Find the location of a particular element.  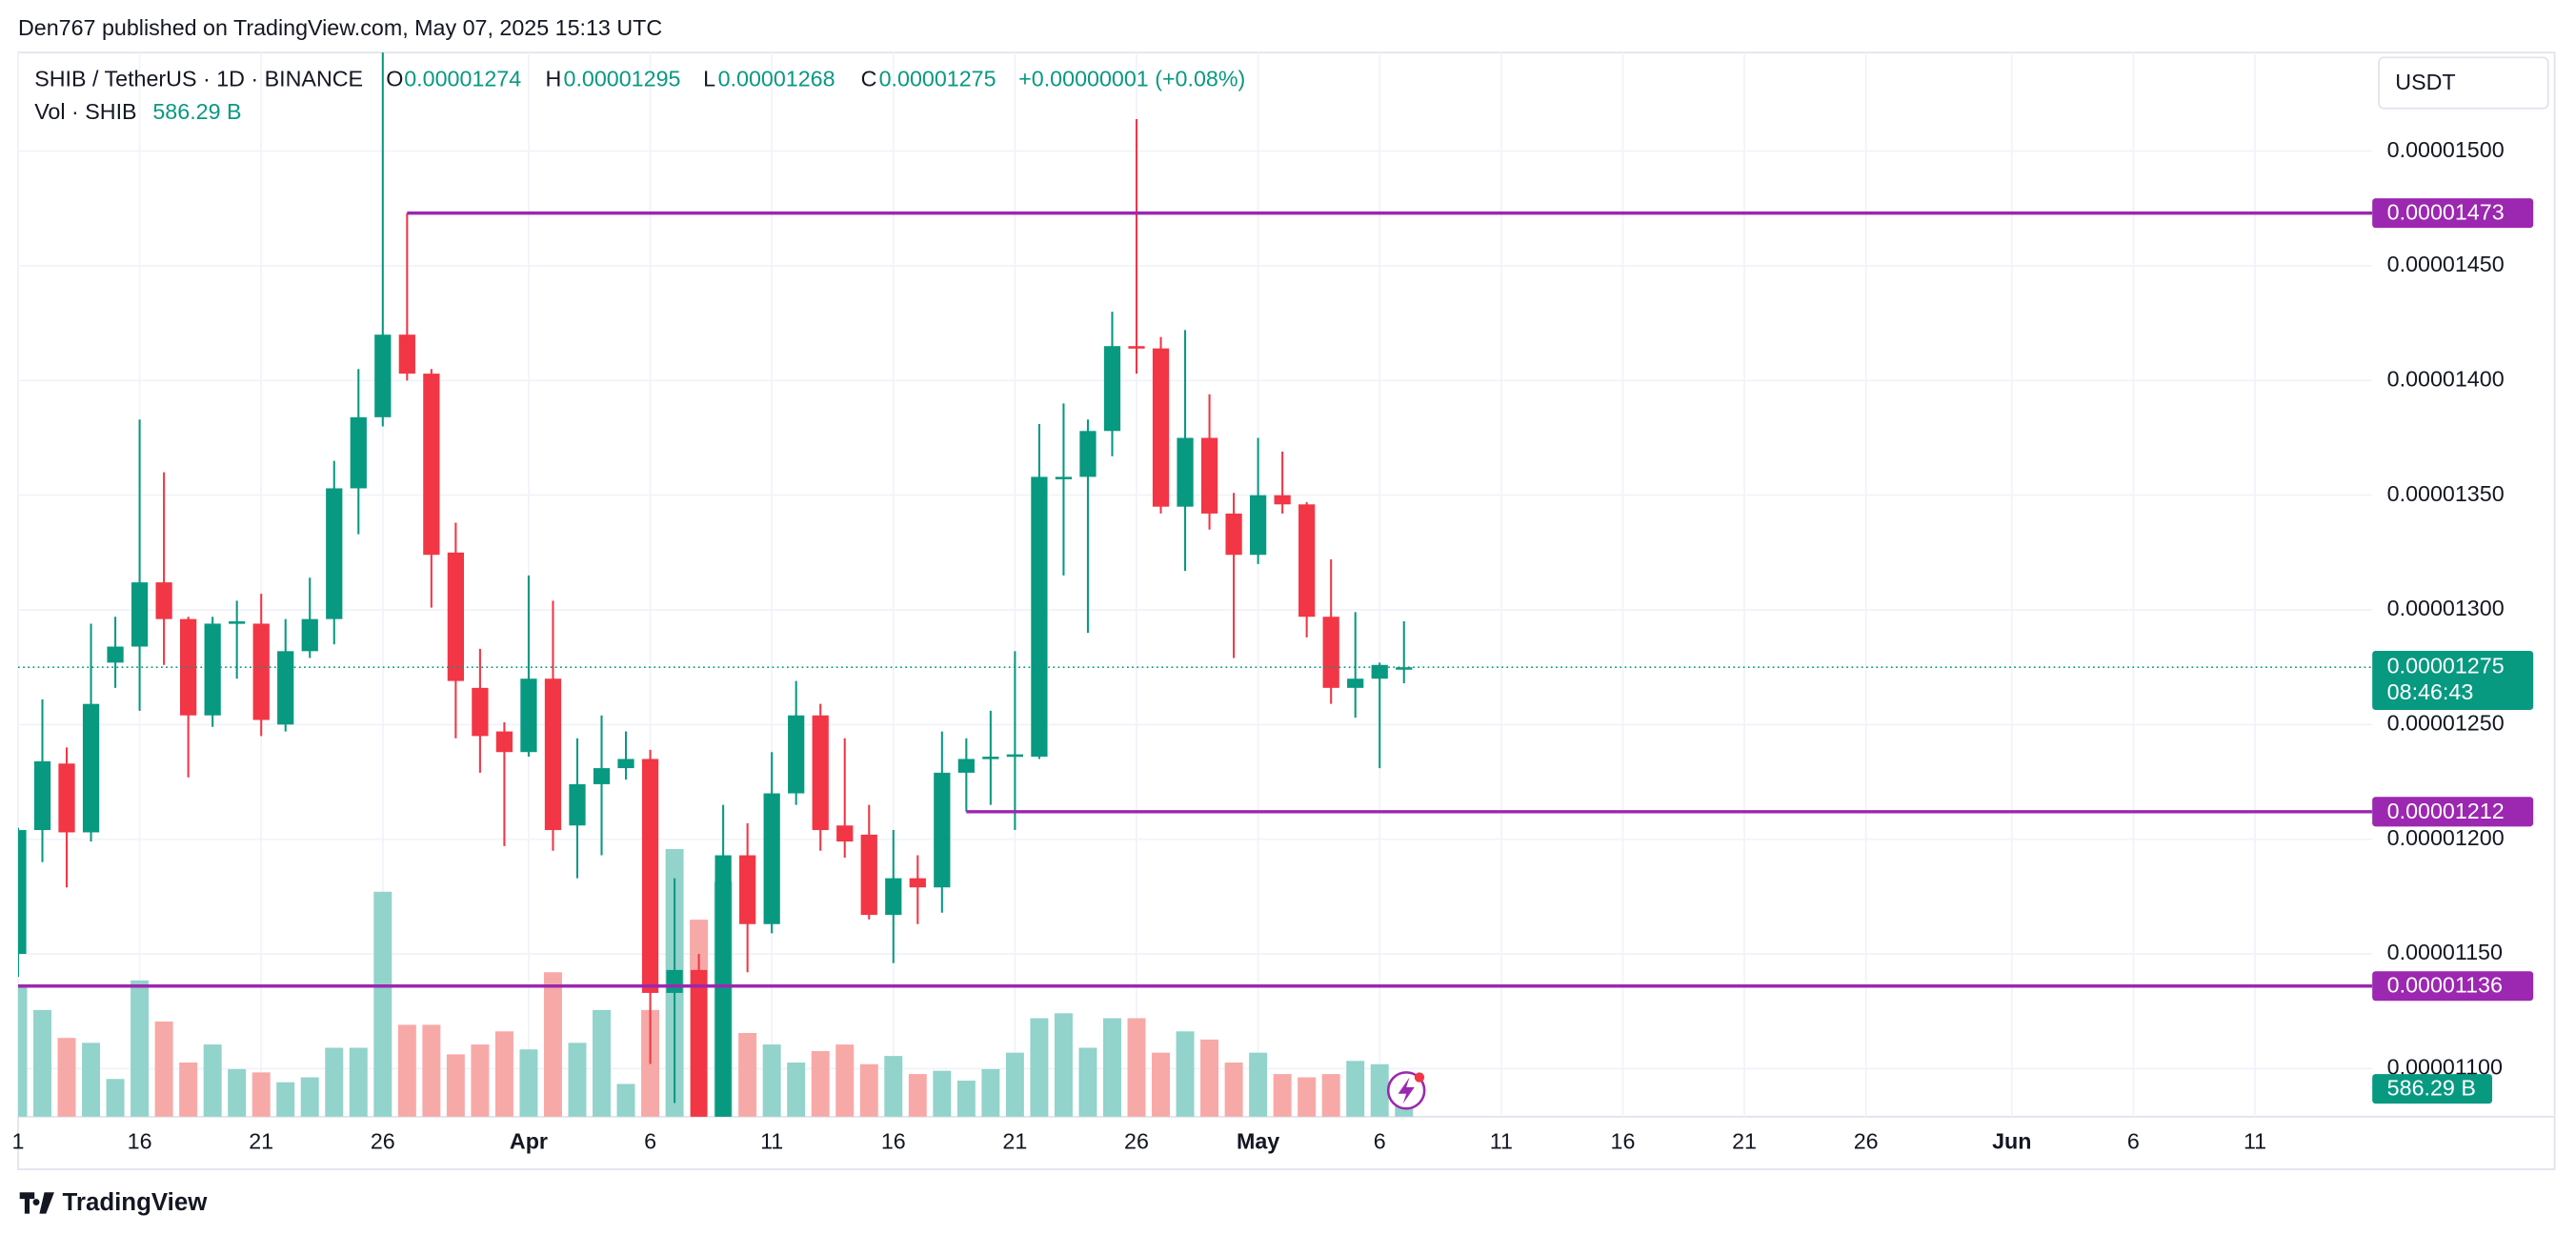

x-tick-label: May is located at coordinates (1258, 1141).